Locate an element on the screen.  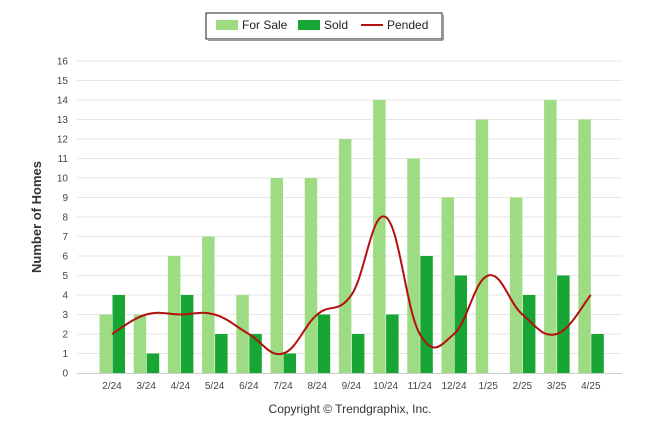
x-tick-label: 8/24 is located at coordinates (317, 386).